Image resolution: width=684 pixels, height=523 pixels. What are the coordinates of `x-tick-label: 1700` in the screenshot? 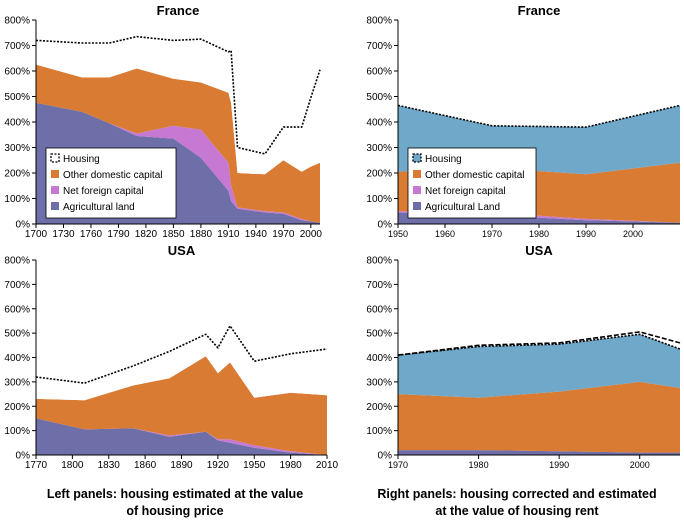 It's located at (36, 234).